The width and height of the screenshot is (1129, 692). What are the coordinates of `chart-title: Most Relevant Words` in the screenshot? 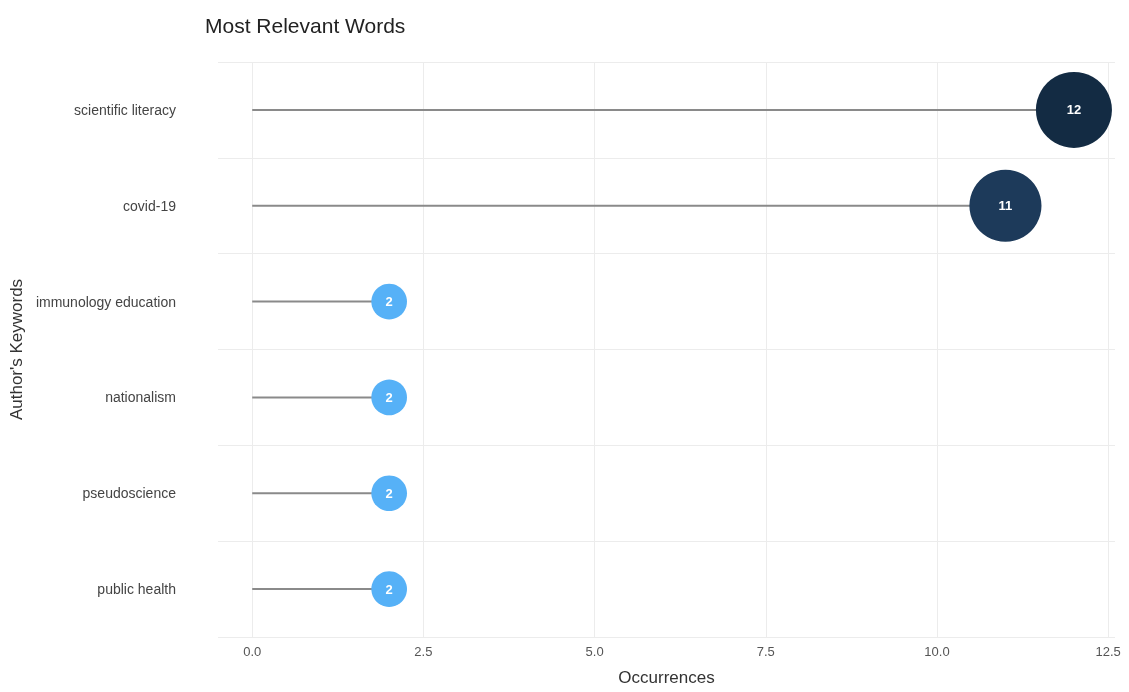 It's located at (305, 25).